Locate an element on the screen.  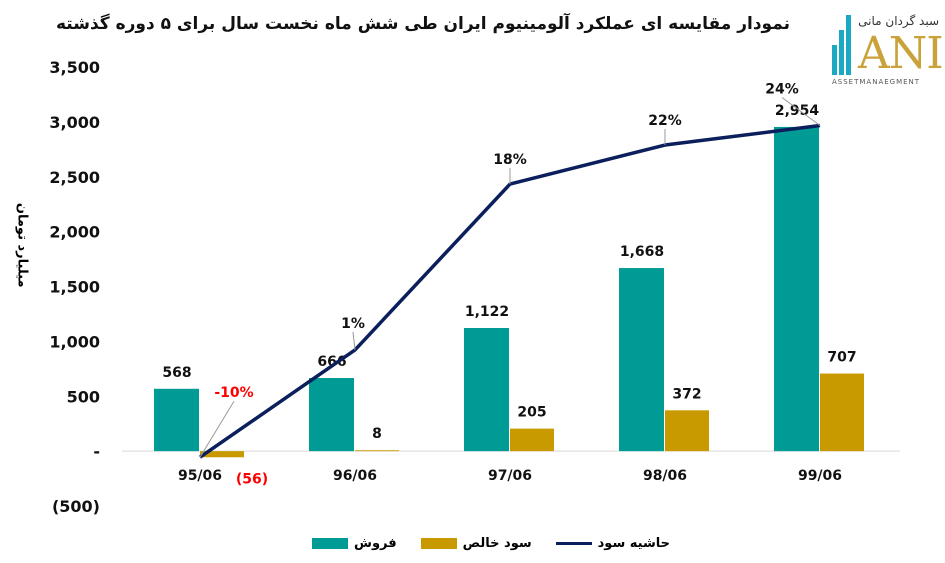
data-label-sales: 2,954 is located at coordinates (797, 111).